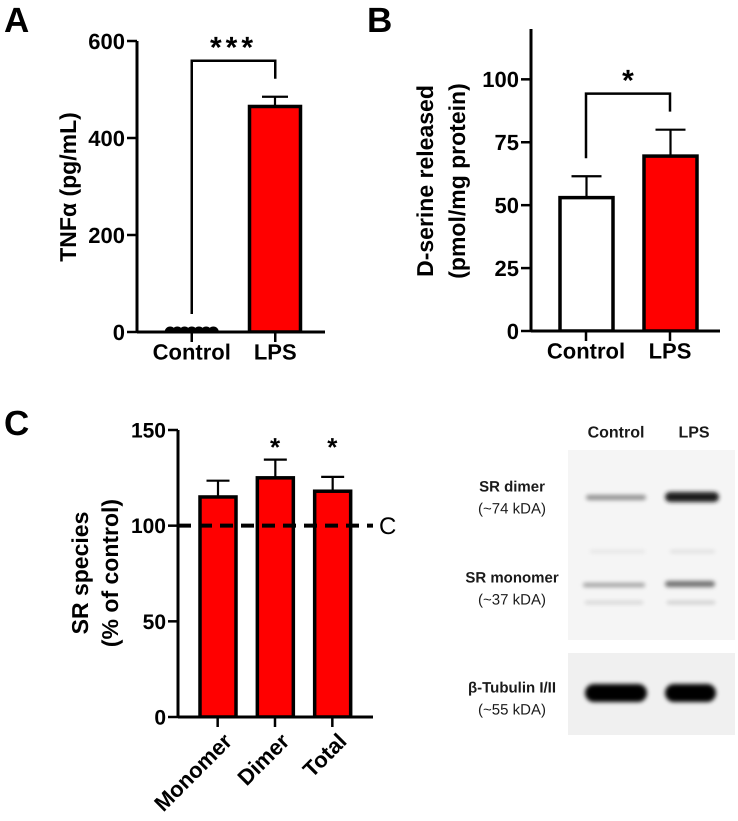 The height and width of the screenshot is (821, 738). Describe the element at coordinates (106, 41) in the screenshot. I see `y-tick-label: 600` at that location.